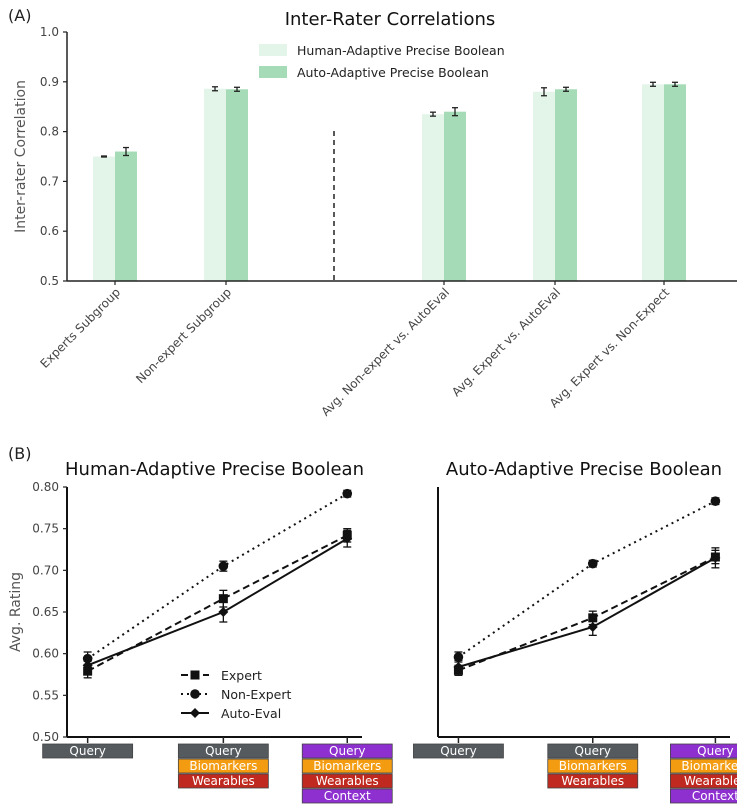 The image size is (737, 807). I want to click on y-tick-label: 0.60, so click(45, 654).